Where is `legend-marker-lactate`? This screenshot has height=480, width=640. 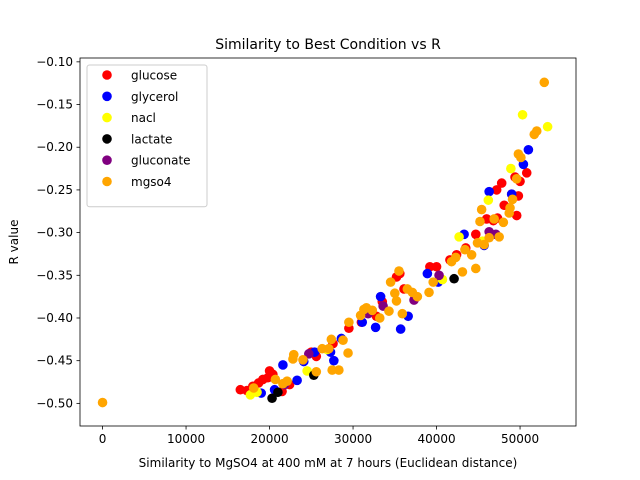
legend-marker-lactate is located at coordinates (107, 139).